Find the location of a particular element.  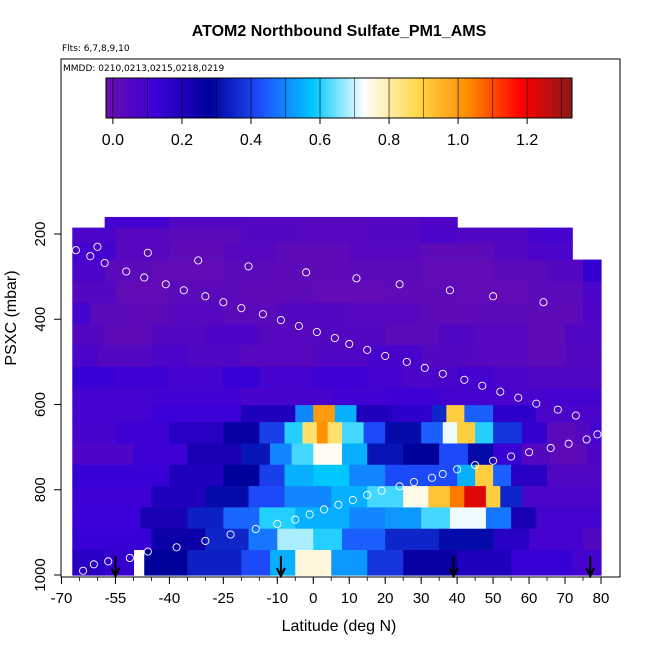

x-axis-label: Latitude (deg N) is located at coordinates (339, 626).